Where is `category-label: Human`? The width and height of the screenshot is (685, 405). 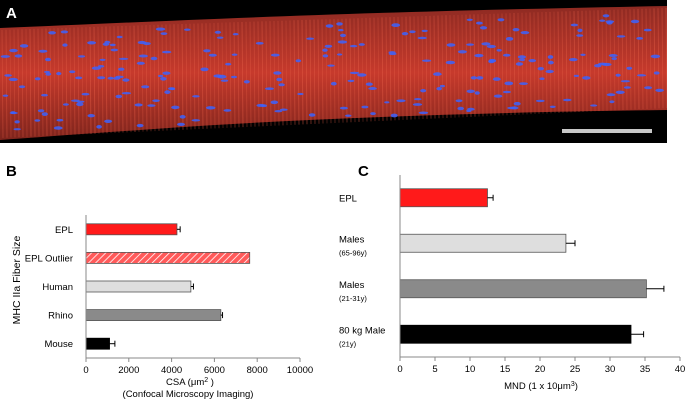 category-label: Human is located at coordinates (57, 287).